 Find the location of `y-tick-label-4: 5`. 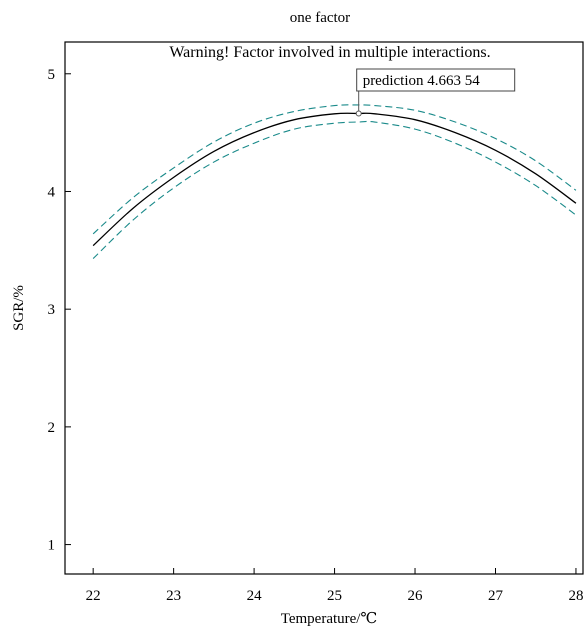

y-tick-label-4: 5 is located at coordinates (52, 75).